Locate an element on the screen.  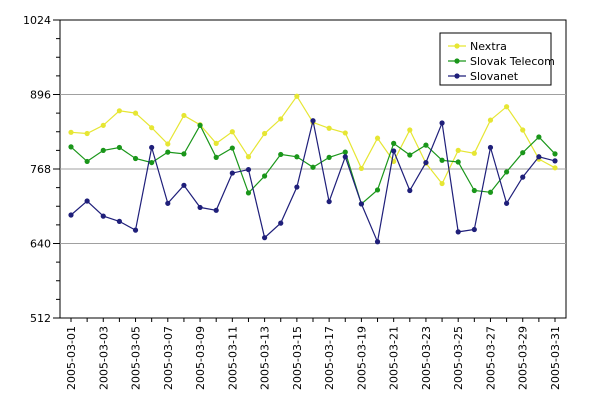
x-tick-label: 2005-03-17 is located at coordinates (329, 358).